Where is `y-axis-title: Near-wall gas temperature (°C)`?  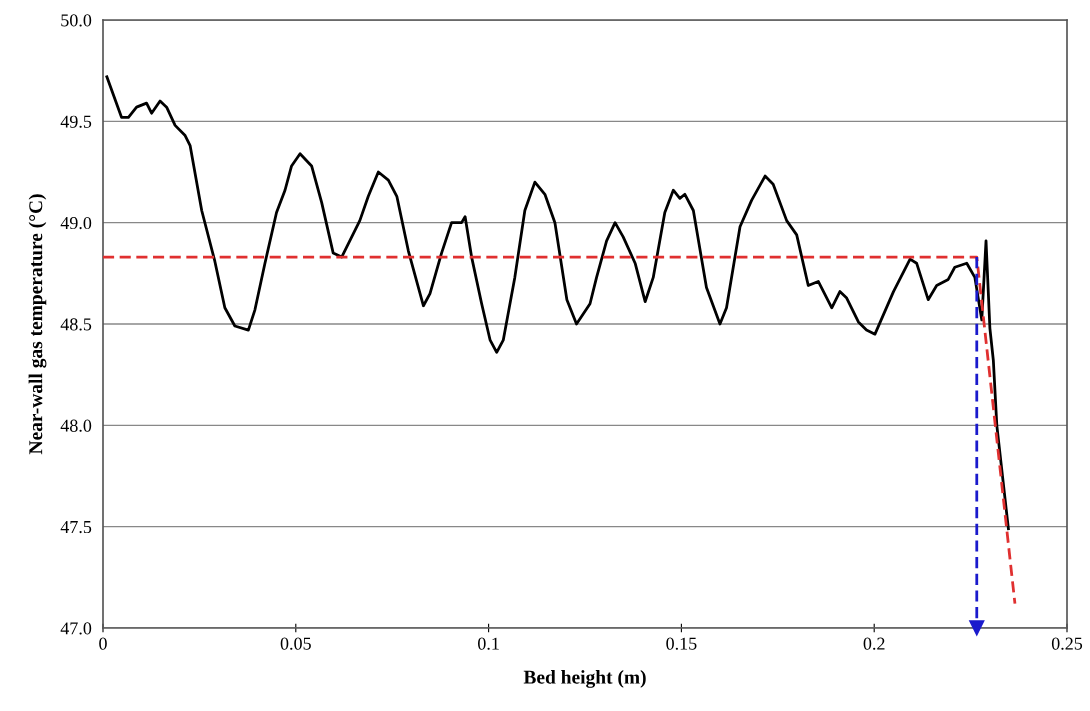
y-axis-title: Near-wall gas temperature (°C) is located at coordinates (37, 324).